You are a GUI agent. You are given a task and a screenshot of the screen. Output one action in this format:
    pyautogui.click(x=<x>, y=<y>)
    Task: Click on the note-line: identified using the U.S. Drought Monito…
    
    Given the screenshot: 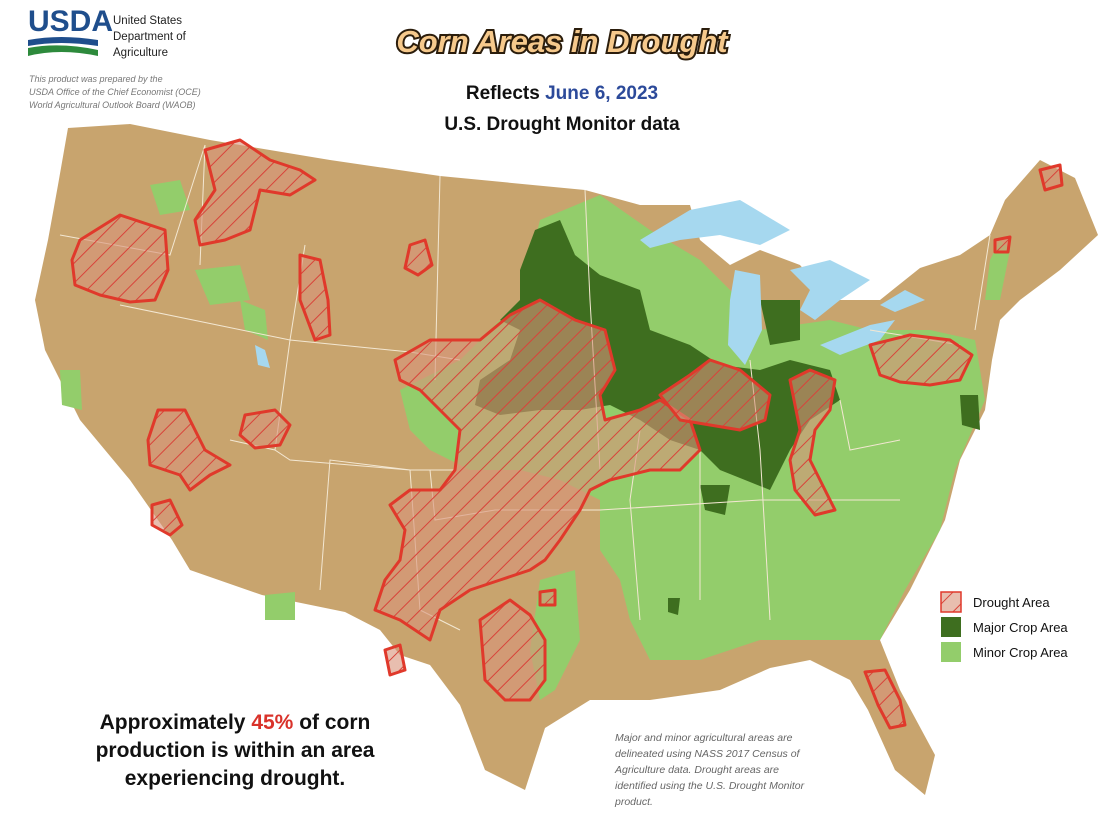 What is the action you would take?
    pyautogui.click(x=710, y=786)
    